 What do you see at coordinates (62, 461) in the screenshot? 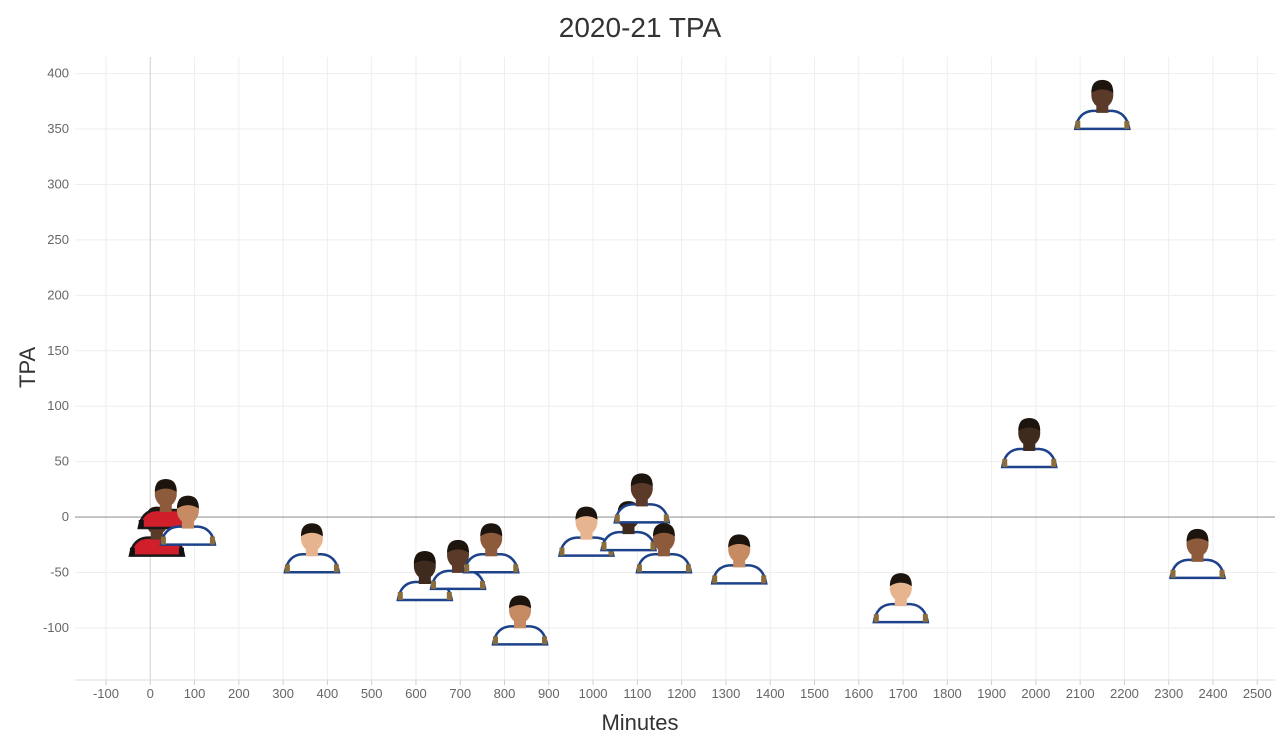
I see `y-tick-label: 50` at bounding box center [62, 461].